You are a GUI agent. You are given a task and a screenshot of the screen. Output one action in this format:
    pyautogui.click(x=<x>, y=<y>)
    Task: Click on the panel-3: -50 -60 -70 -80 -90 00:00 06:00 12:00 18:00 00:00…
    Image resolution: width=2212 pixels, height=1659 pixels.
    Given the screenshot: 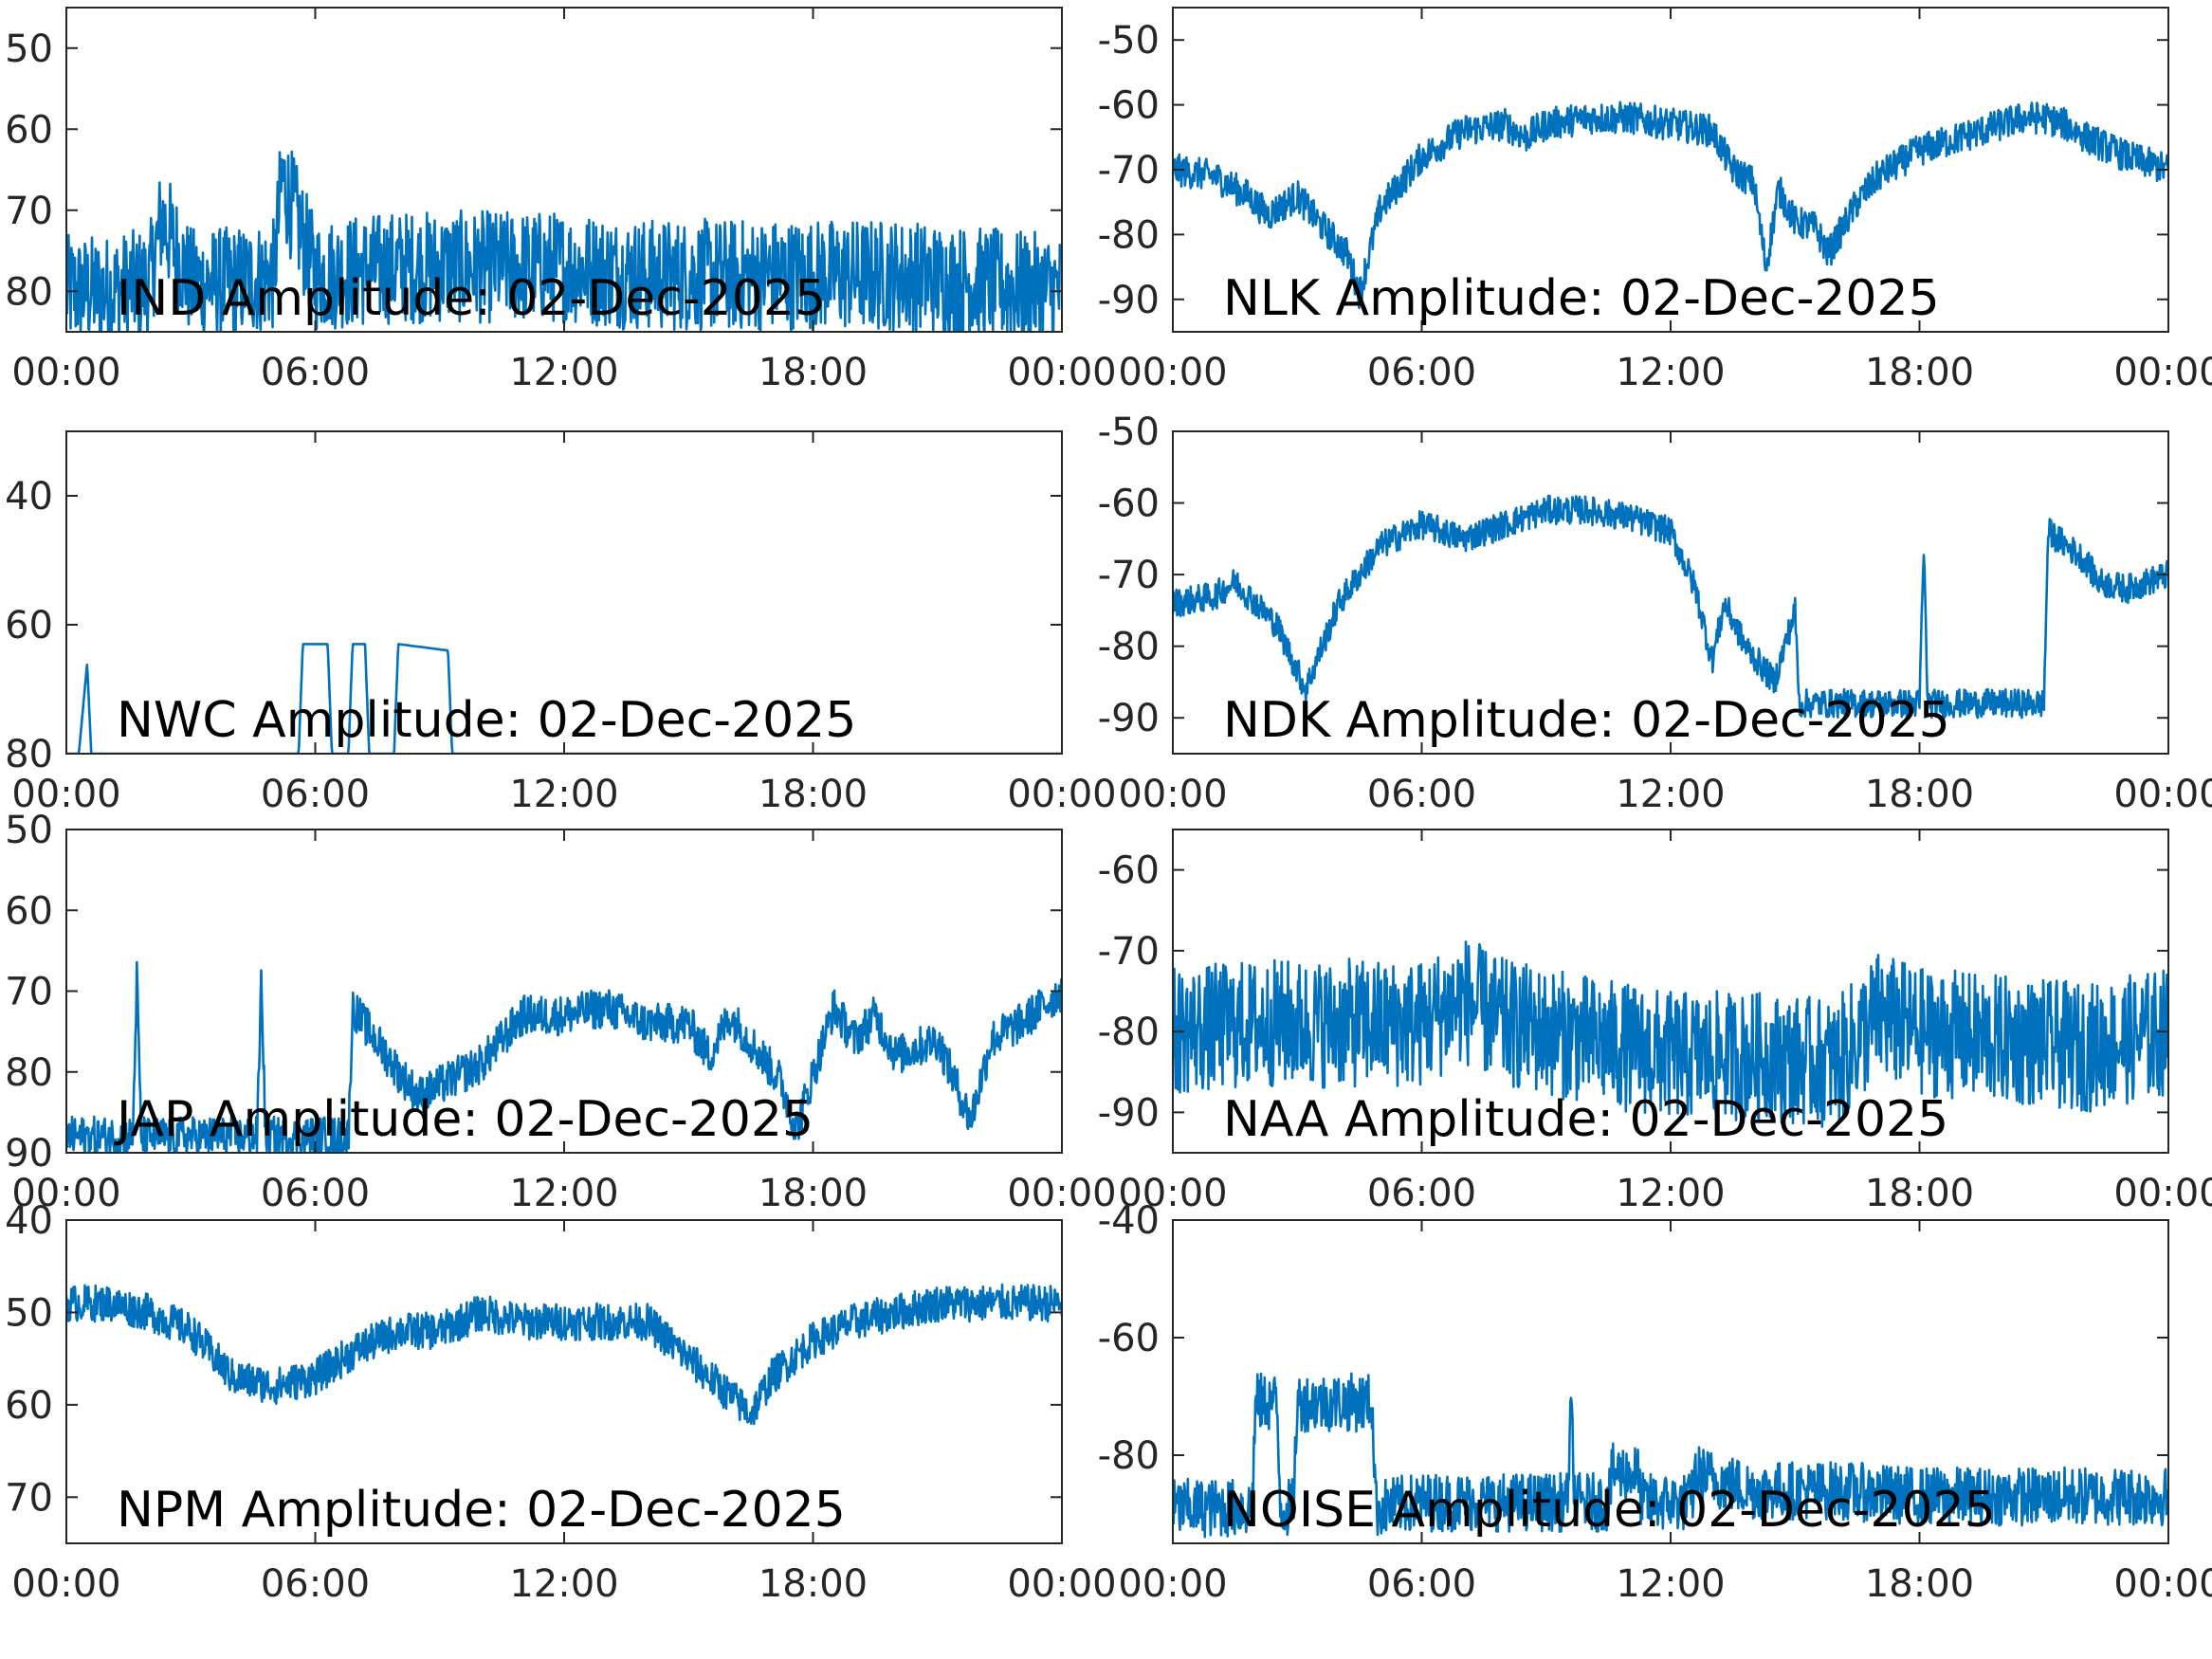 What is the action you would take?
    pyautogui.click(x=1655, y=613)
    